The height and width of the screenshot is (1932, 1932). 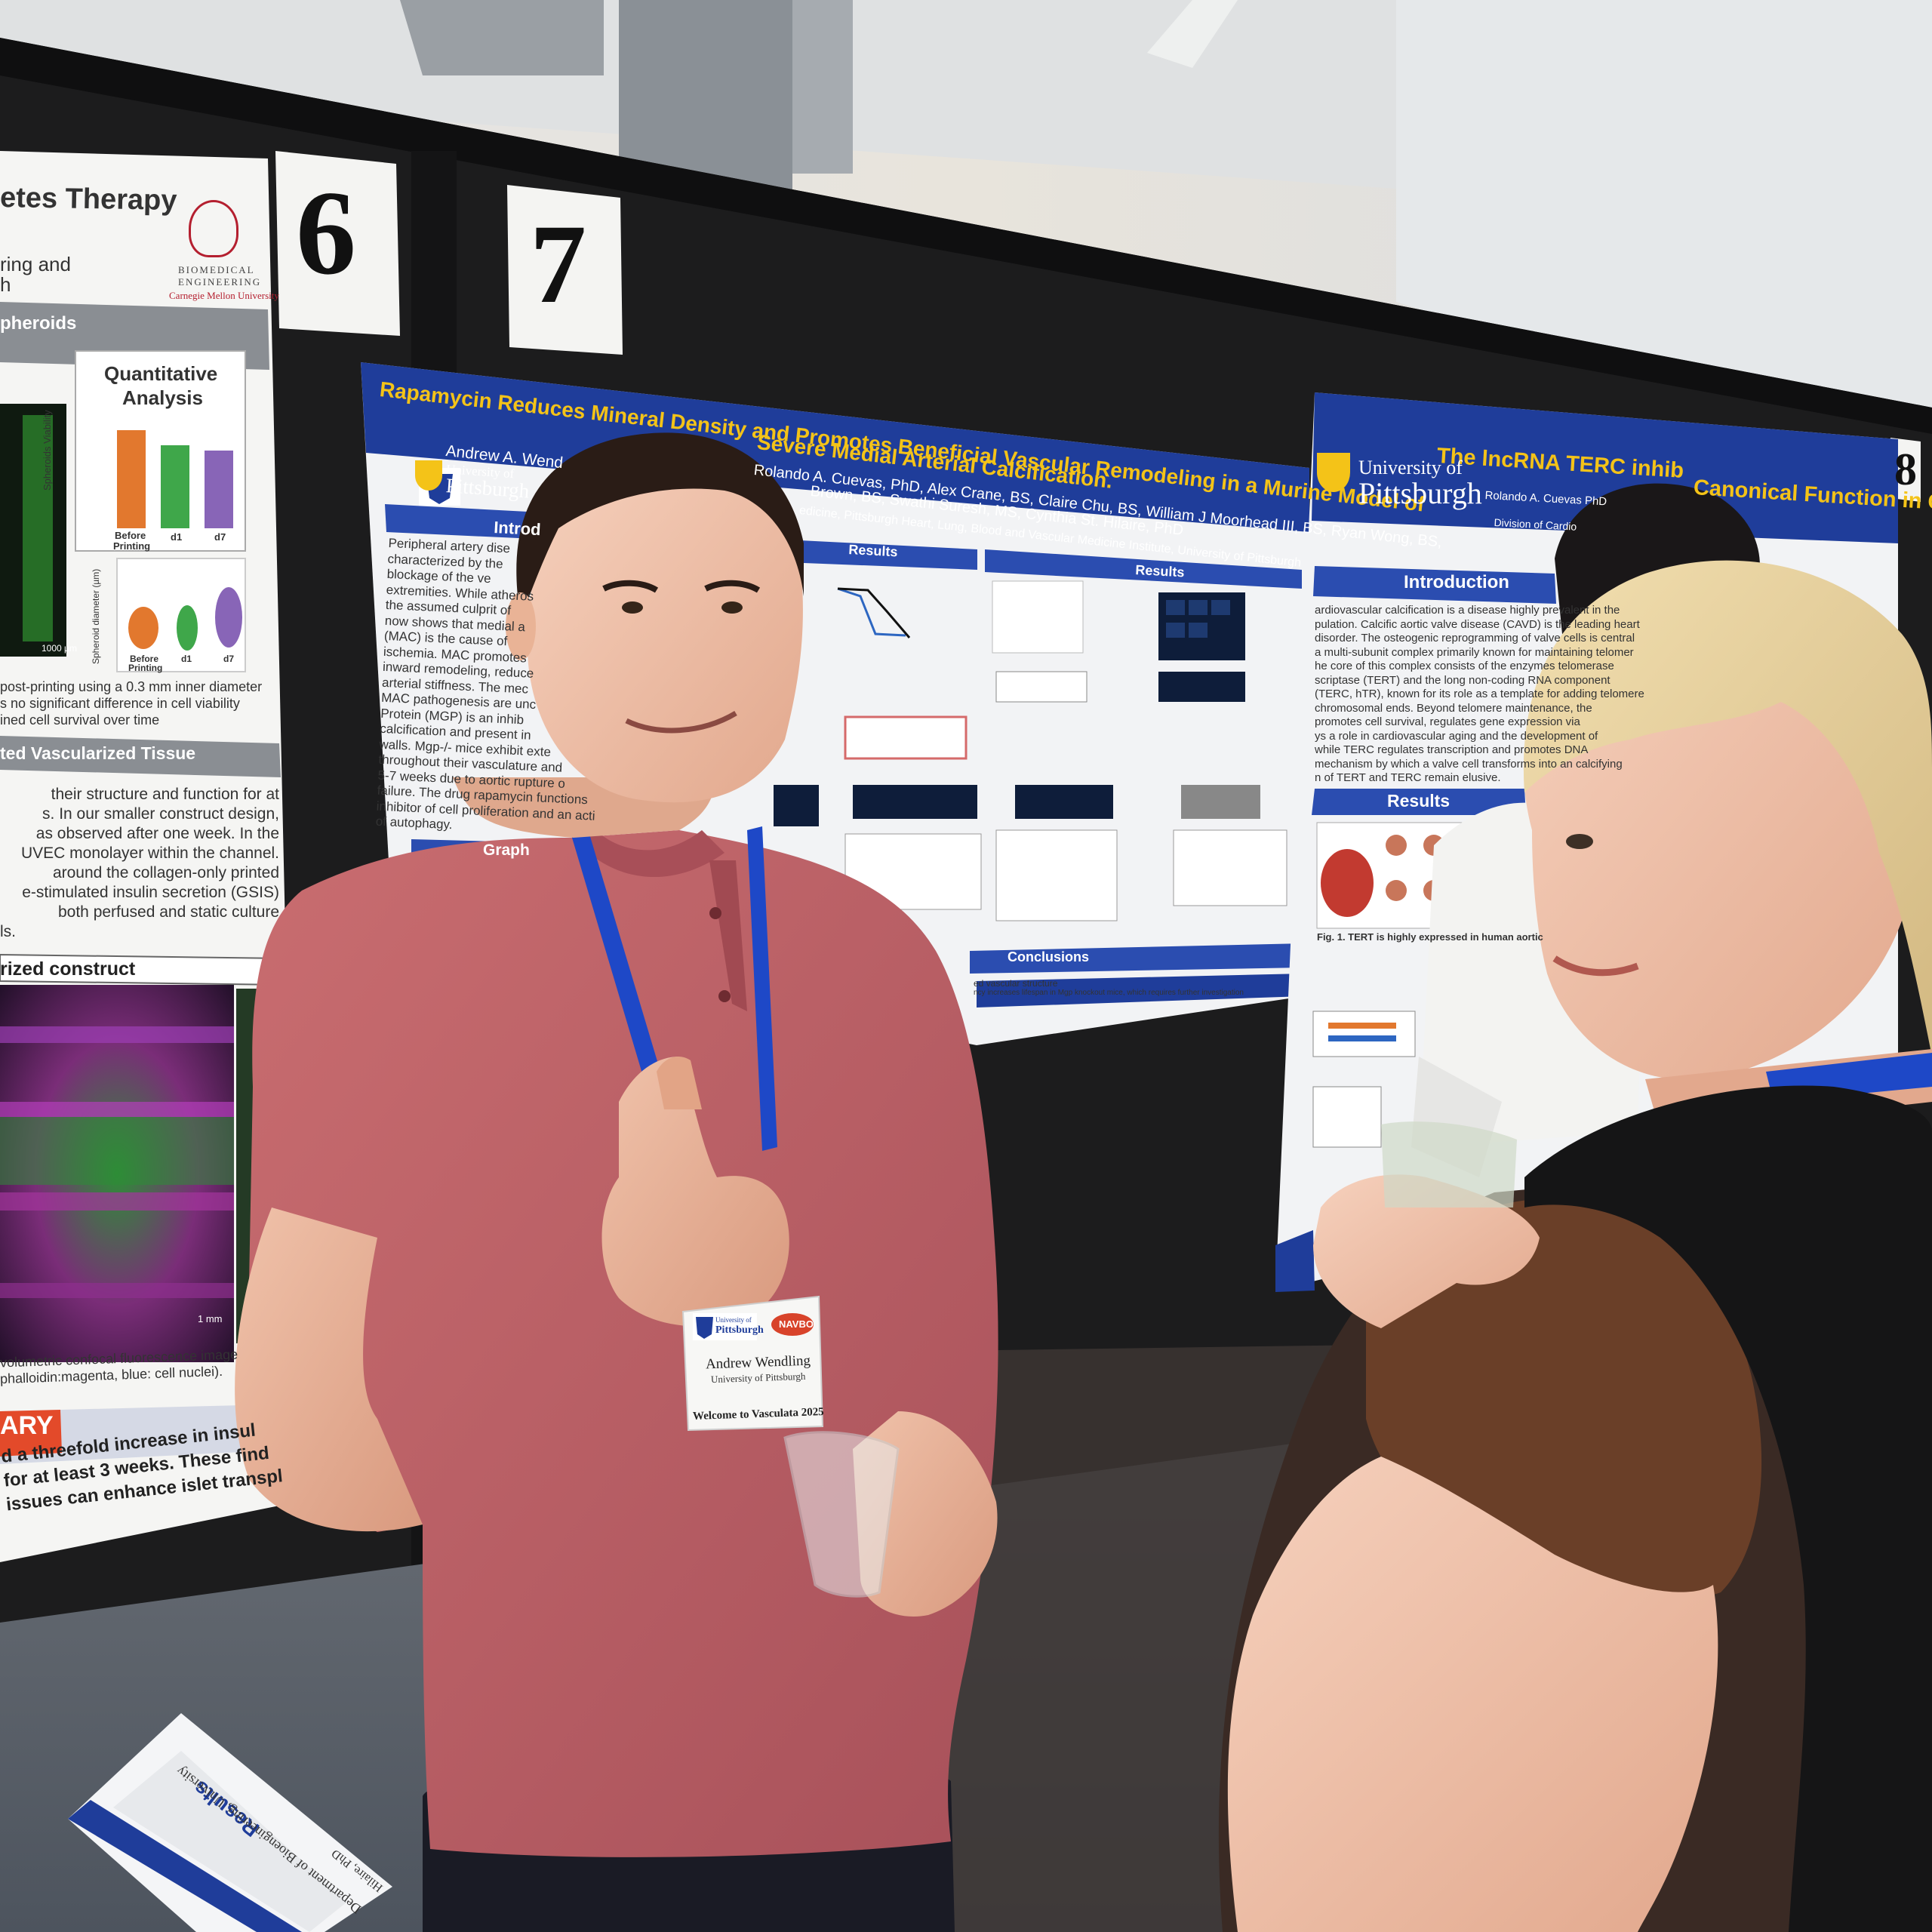 What do you see at coordinates (219, 489) in the screenshot?
I see `bar-d7` at bounding box center [219, 489].